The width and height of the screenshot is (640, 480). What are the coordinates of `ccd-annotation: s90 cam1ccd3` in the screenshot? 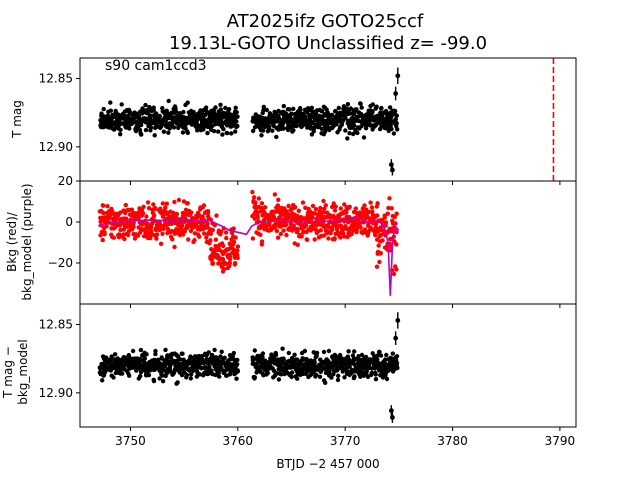 It's located at (156, 66).